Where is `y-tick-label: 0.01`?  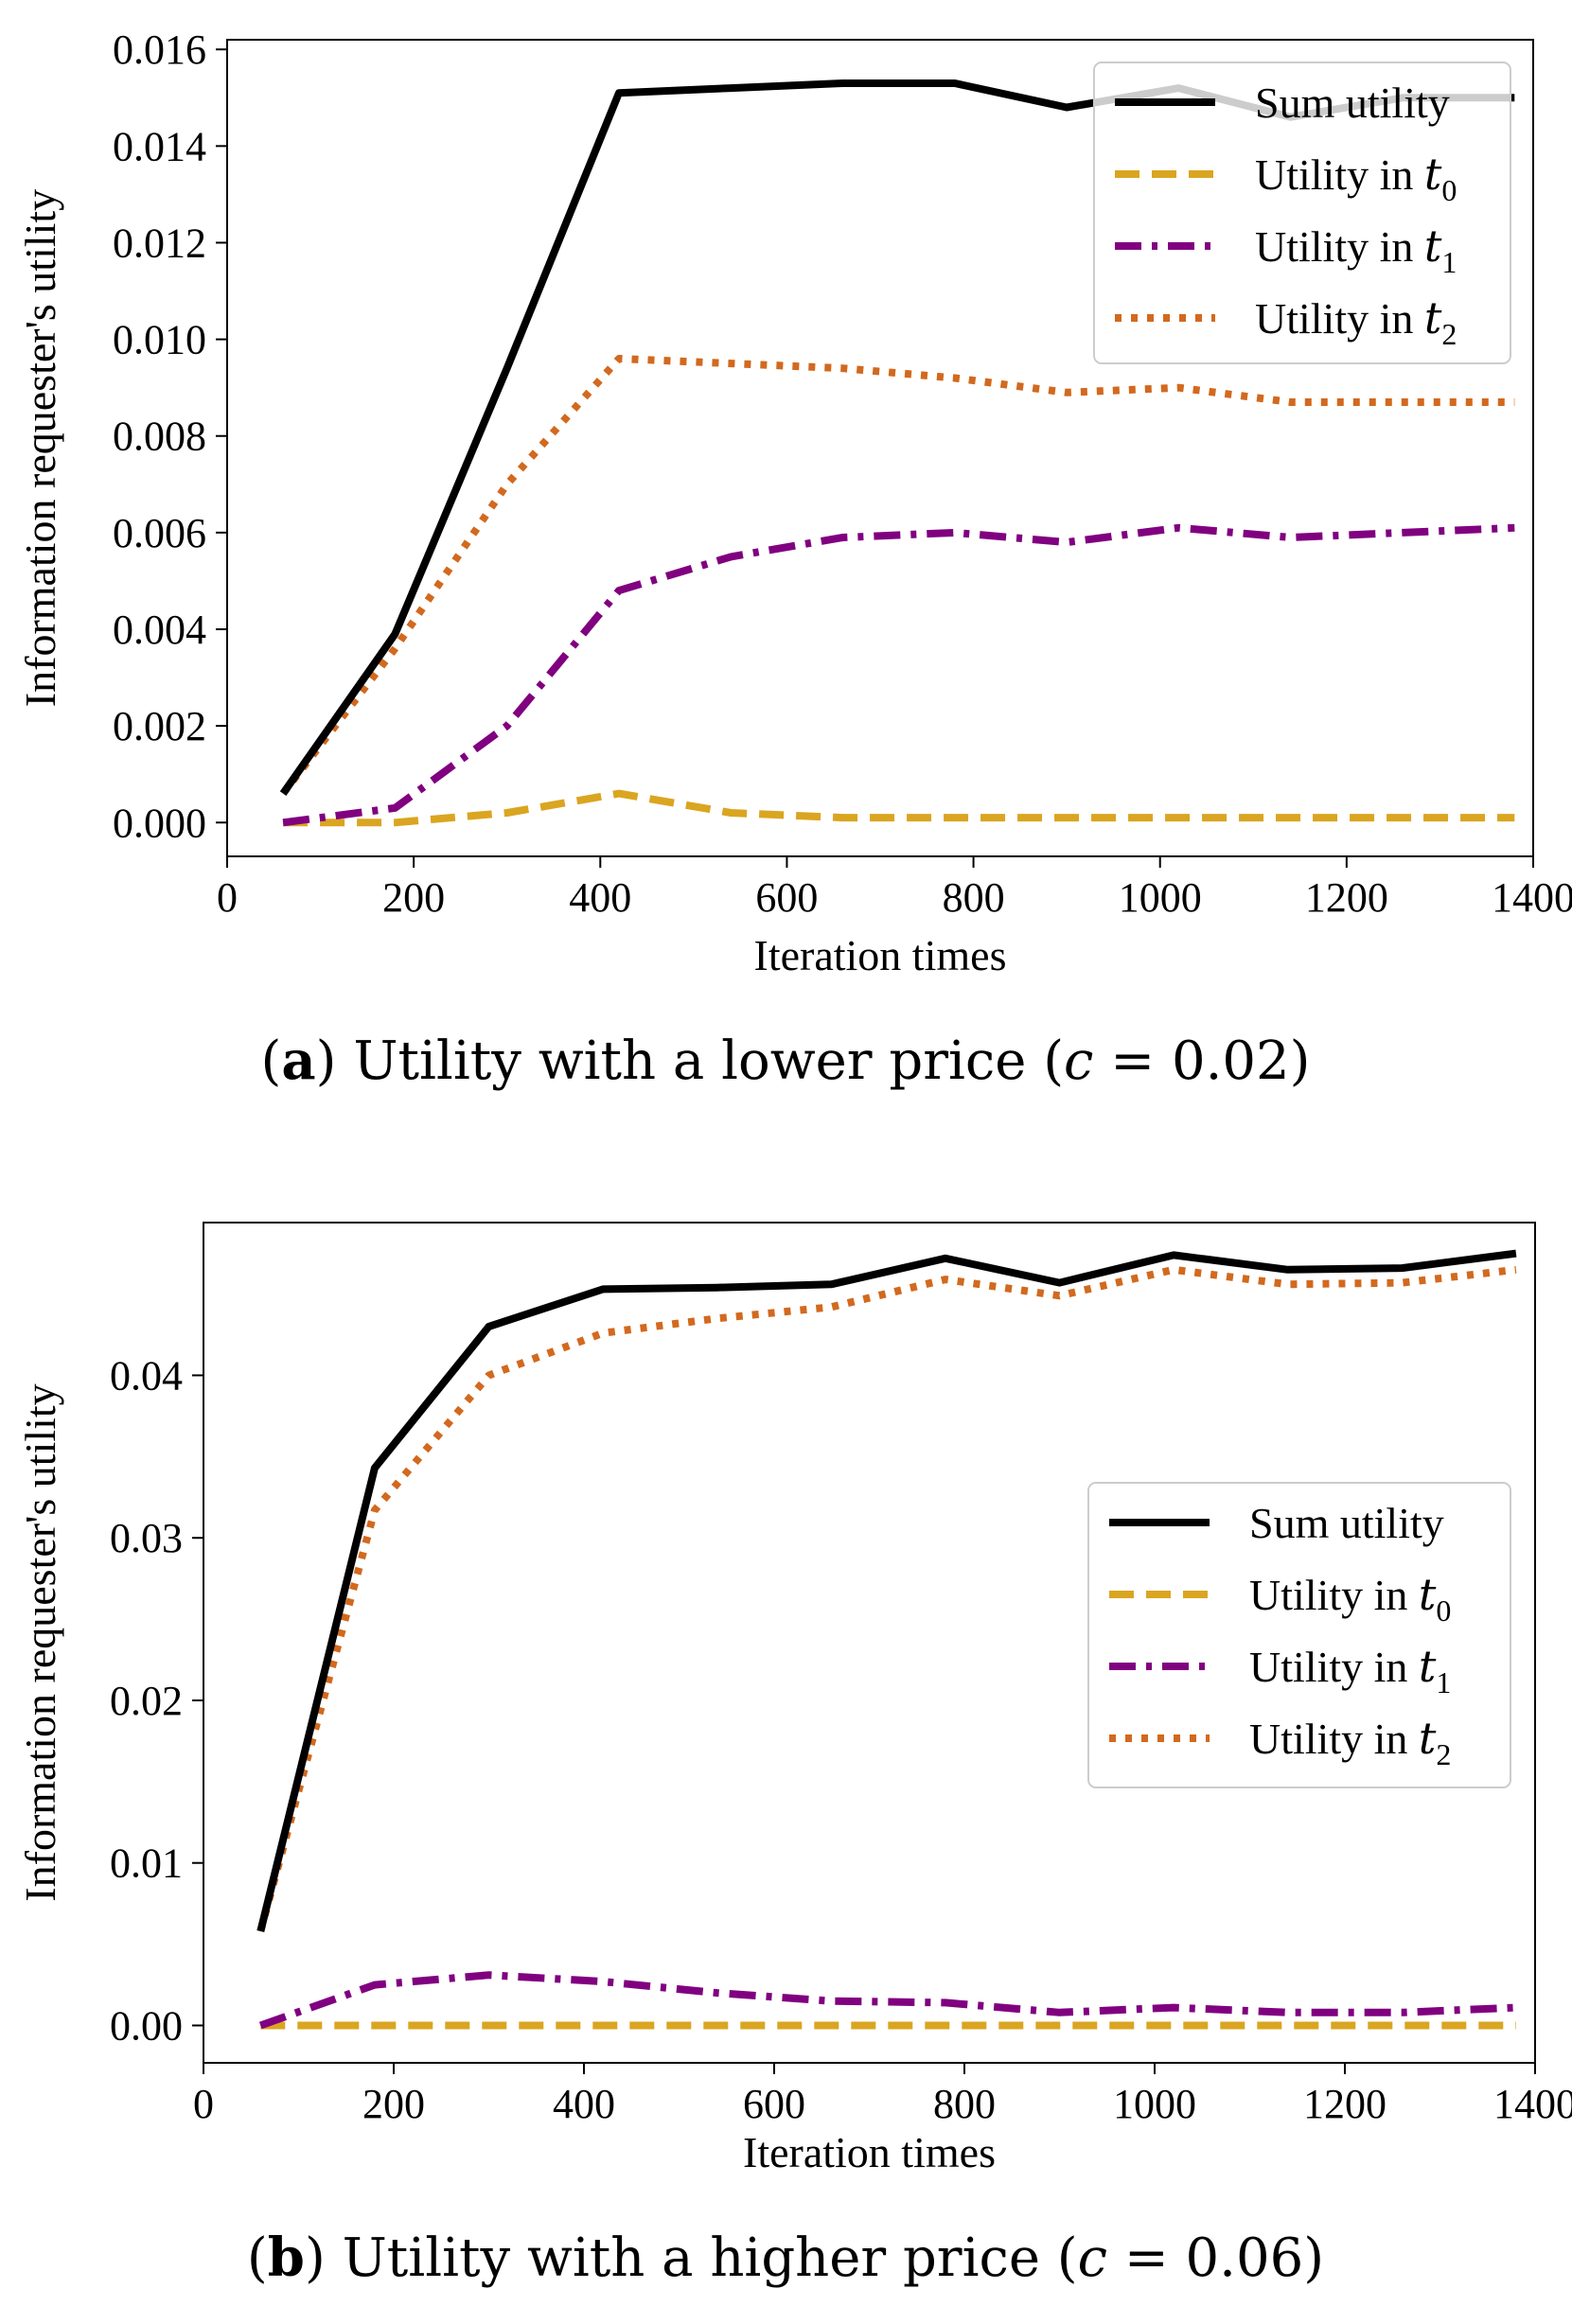 y-tick-label: 0.01 is located at coordinates (146, 1863).